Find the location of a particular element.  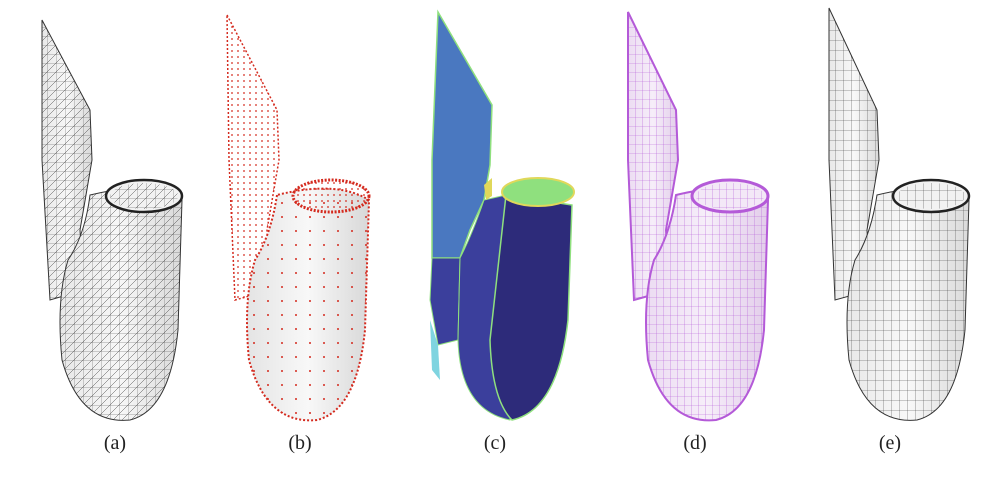

panel-b-label: (b) is located at coordinates (300, 443).